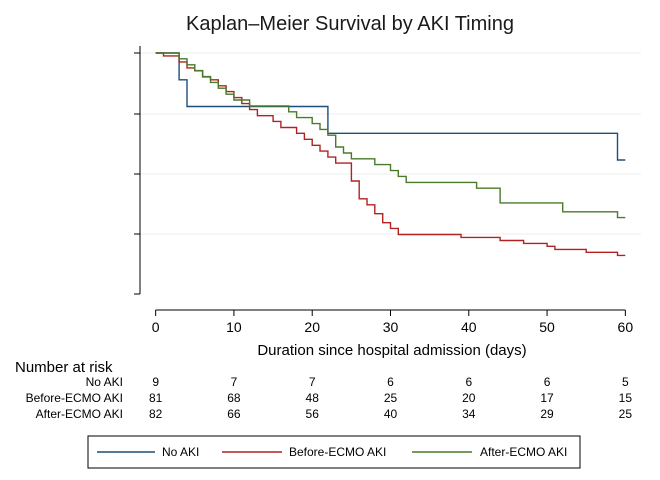  What do you see at coordinates (350, 24) in the screenshot?
I see `chart-title: Kaplan–Meier Survival by AKI Timing` at bounding box center [350, 24].